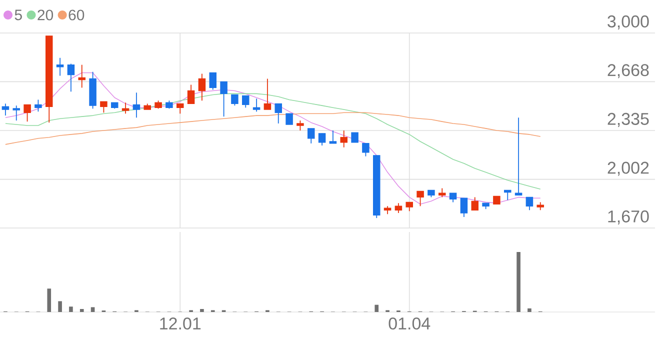 The image size is (658, 342). I want to click on legend-label: 20, so click(46, 15).